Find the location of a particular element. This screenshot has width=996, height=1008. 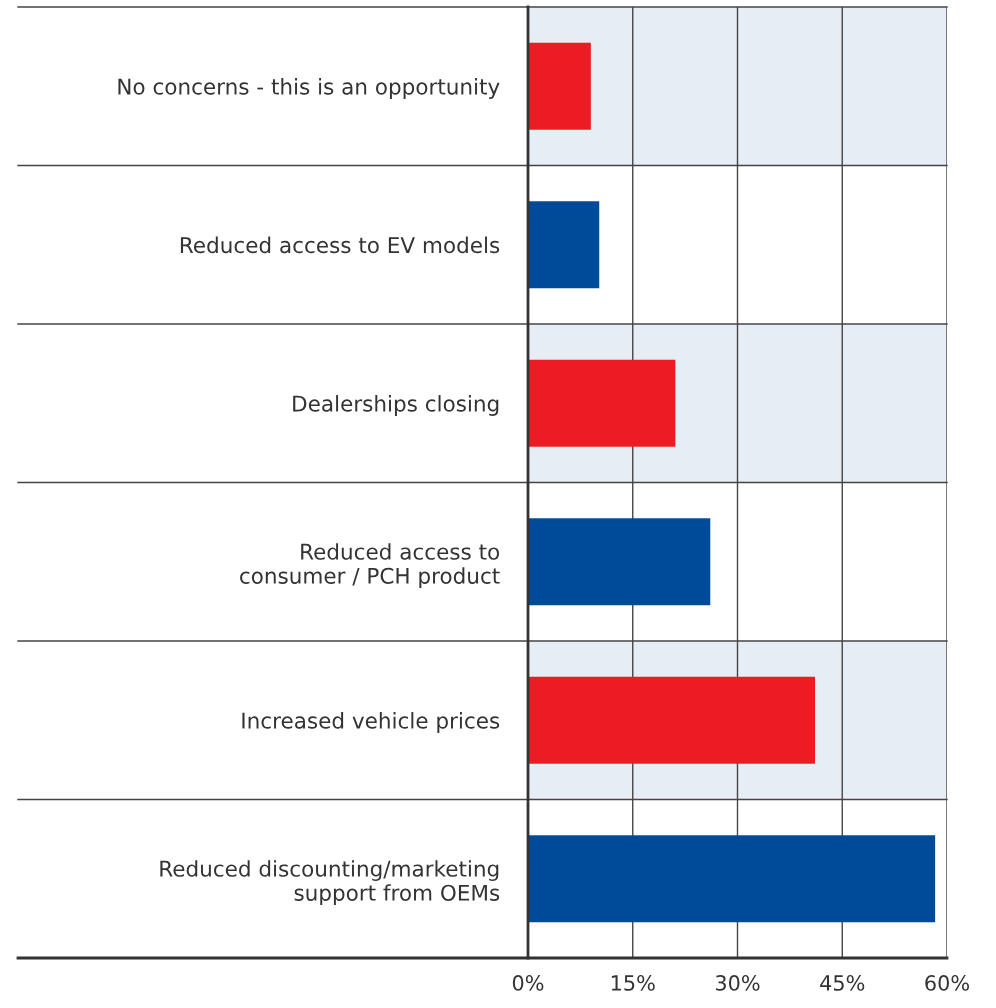

x-tick-label: 30% is located at coordinates (737, 983).